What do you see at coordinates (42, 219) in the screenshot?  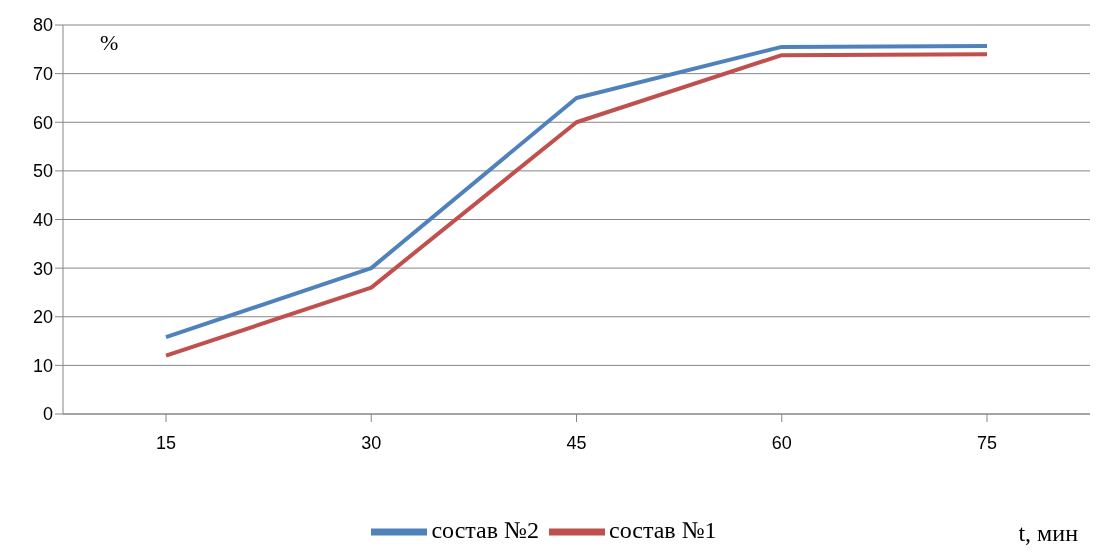 I see `y-tick-label: 40` at bounding box center [42, 219].